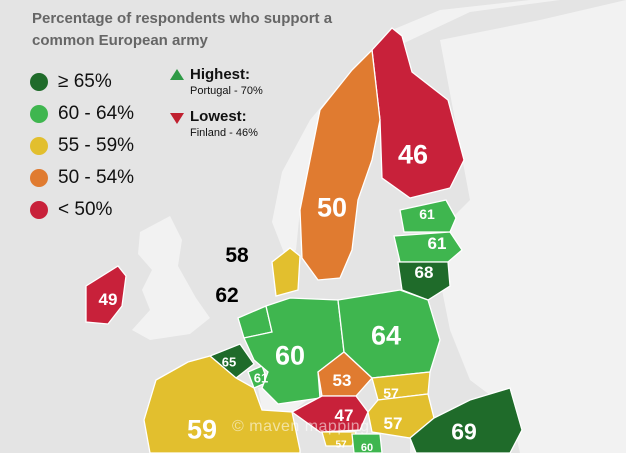 The width and height of the screenshot is (626, 453). Describe the element at coordinates (286, 272) in the screenshot. I see `country-denmark` at that location.